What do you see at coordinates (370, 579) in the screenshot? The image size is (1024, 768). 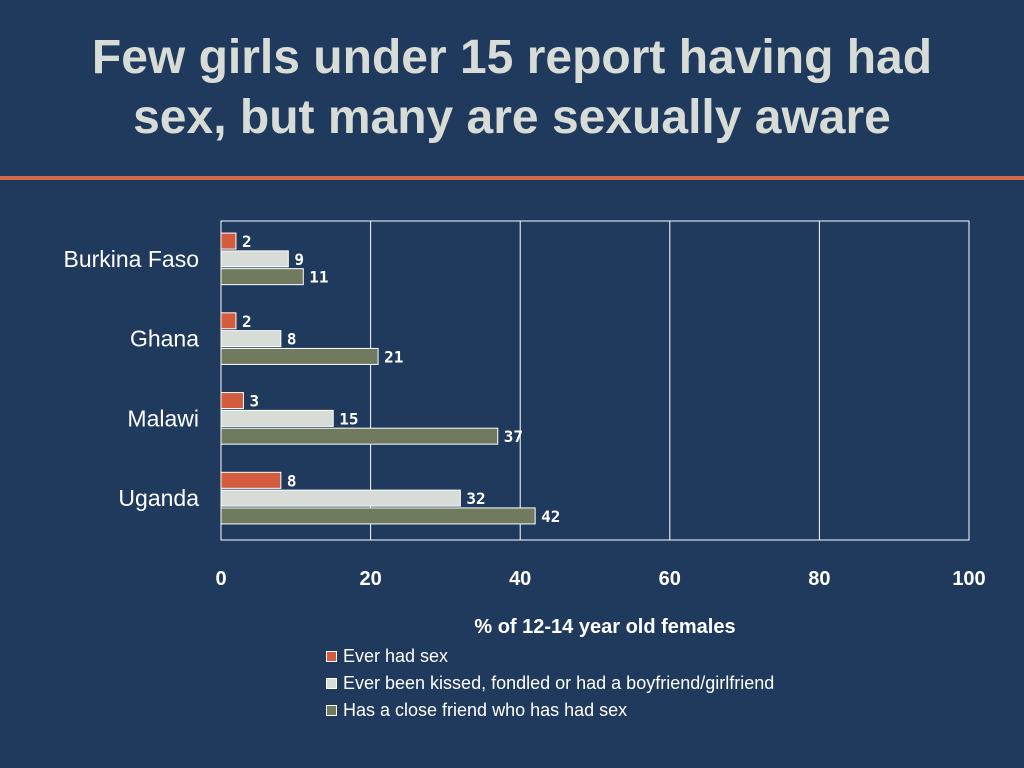 I see `x-tick-label: 20` at bounding box center [370, 579].